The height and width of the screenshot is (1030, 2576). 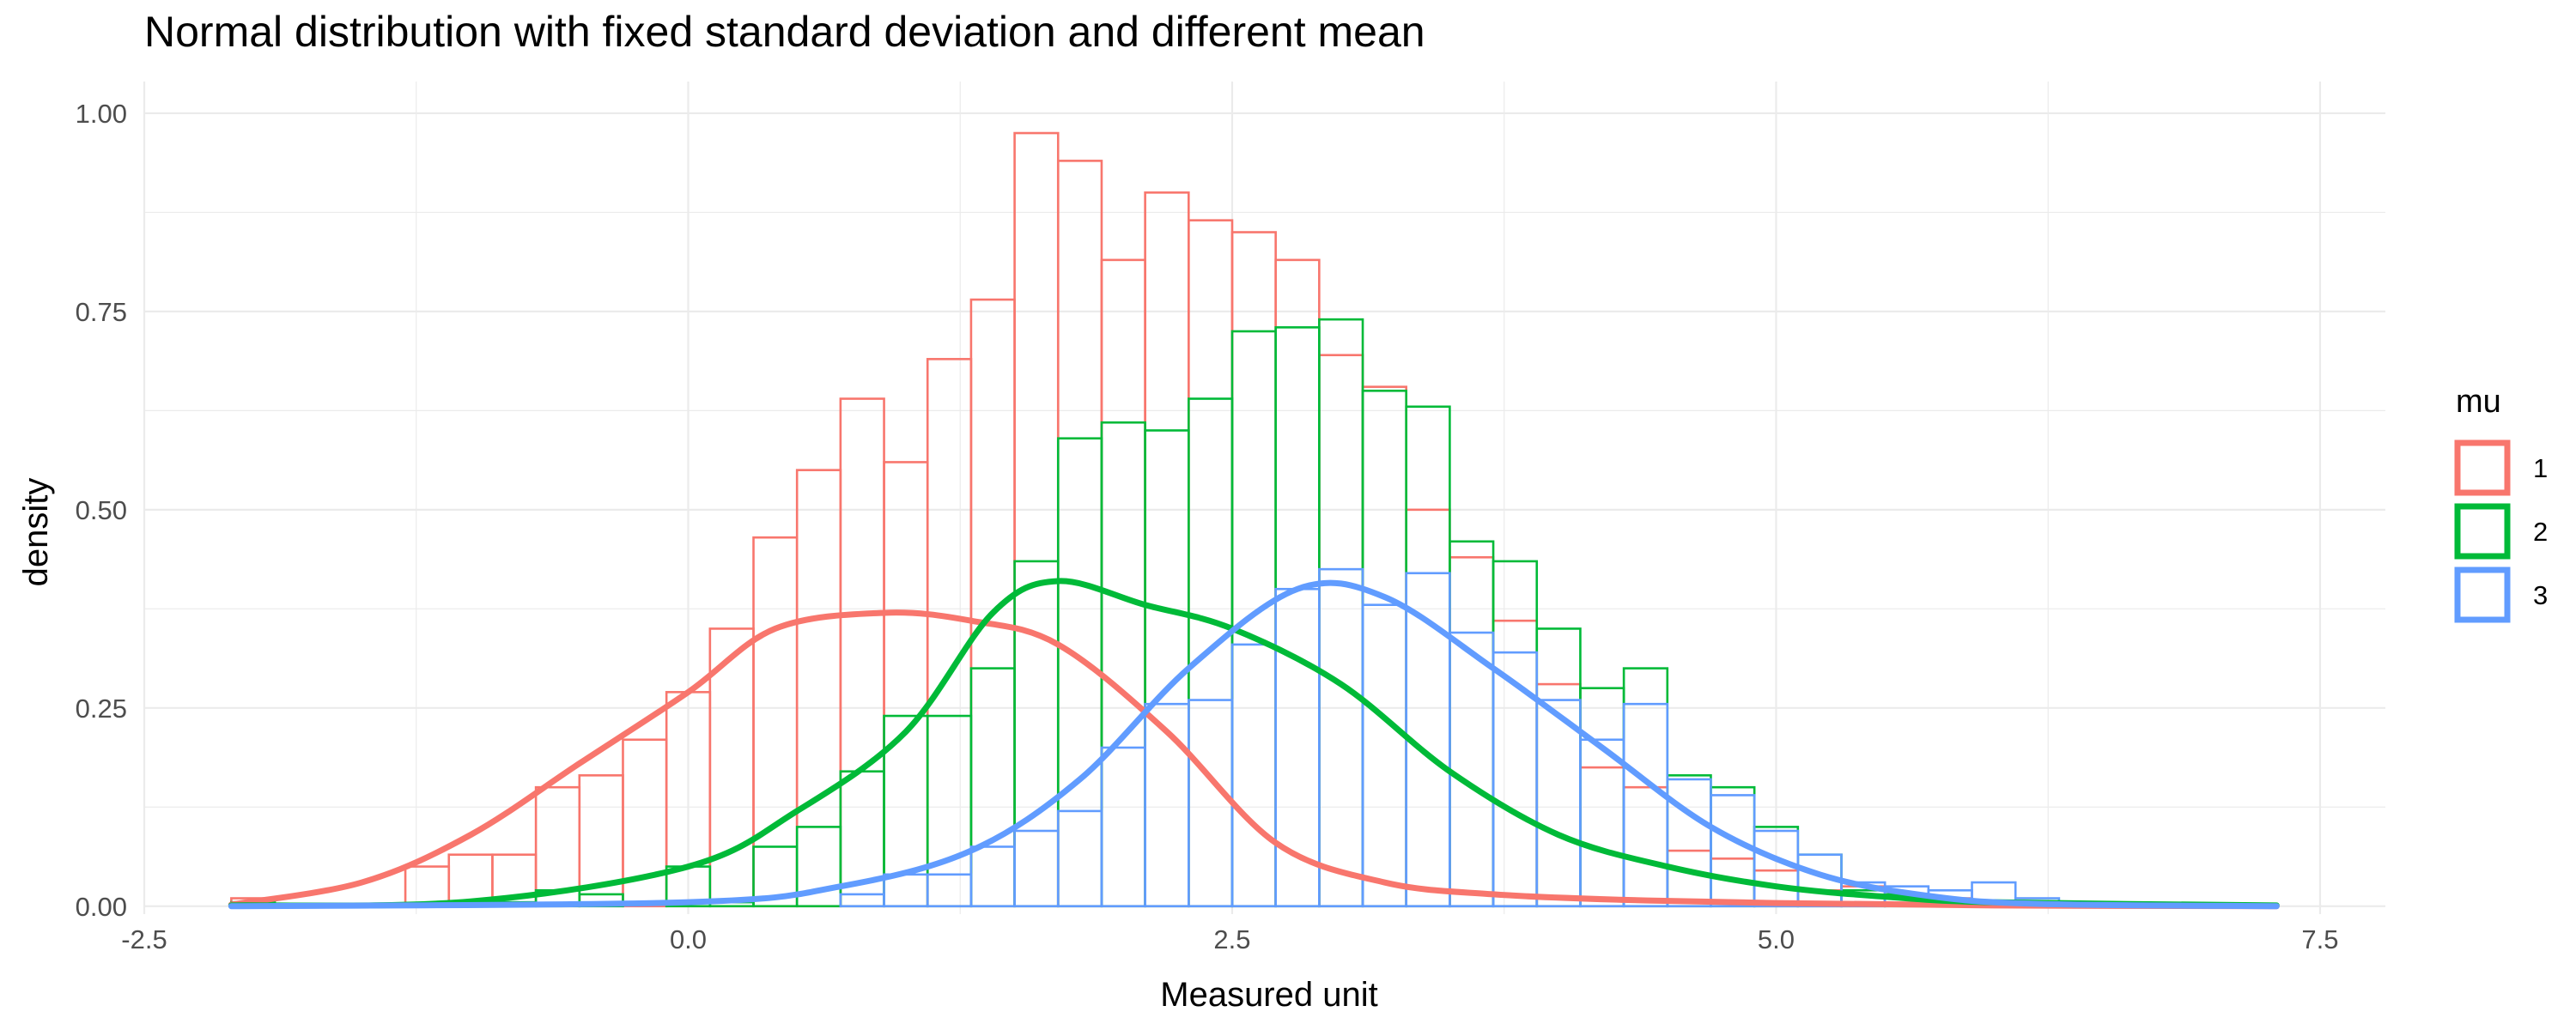 I want to click on legend-title: mu, so click(x=2478, y=402).